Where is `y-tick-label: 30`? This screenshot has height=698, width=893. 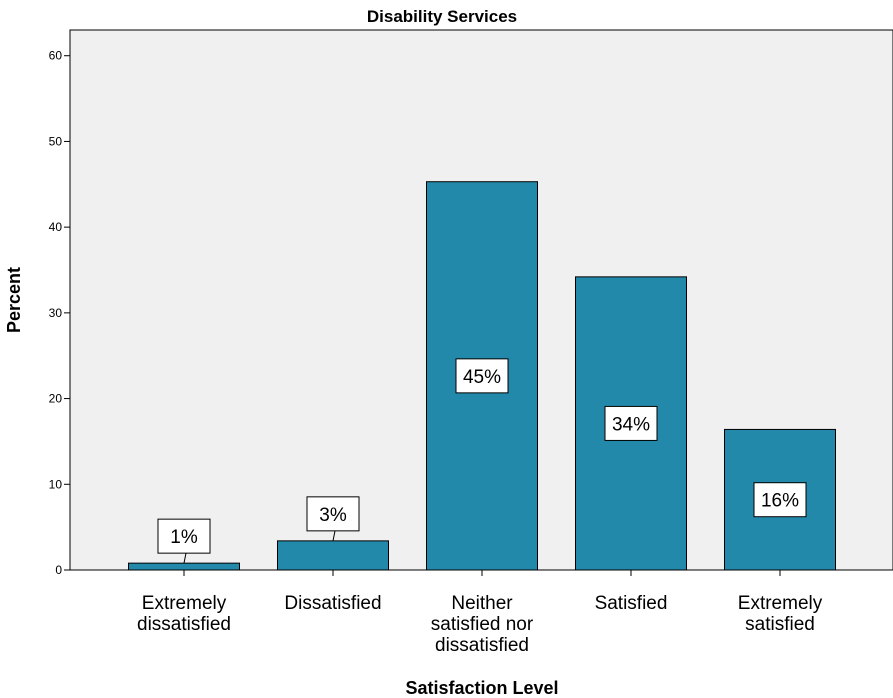 y-tick-label: 30 is located at coordinates (56, 313).